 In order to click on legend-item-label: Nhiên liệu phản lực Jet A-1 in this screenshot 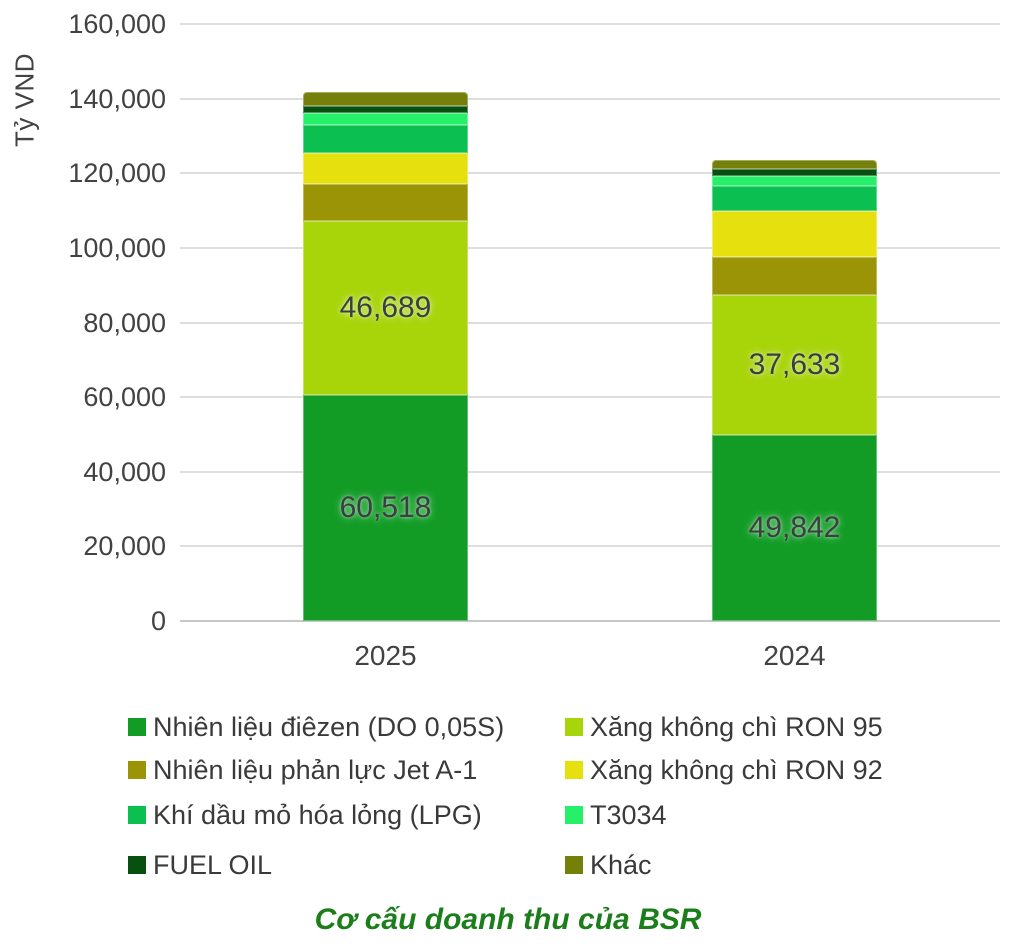, I will do `click(315, 769)`.